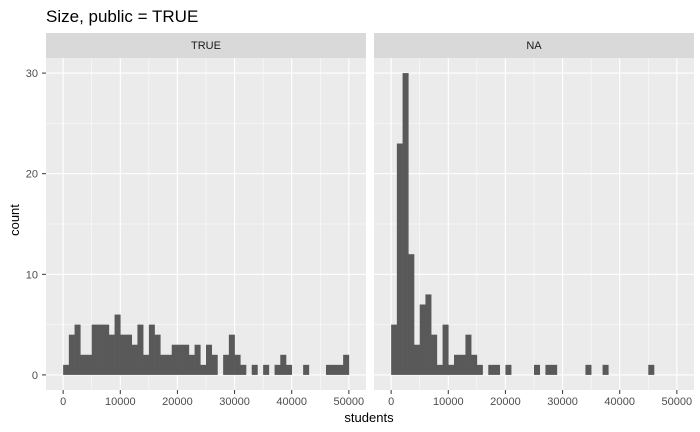 This screenshot has height=432, width=700. I want to click on y-tick-label: 30, so click(32, 74).